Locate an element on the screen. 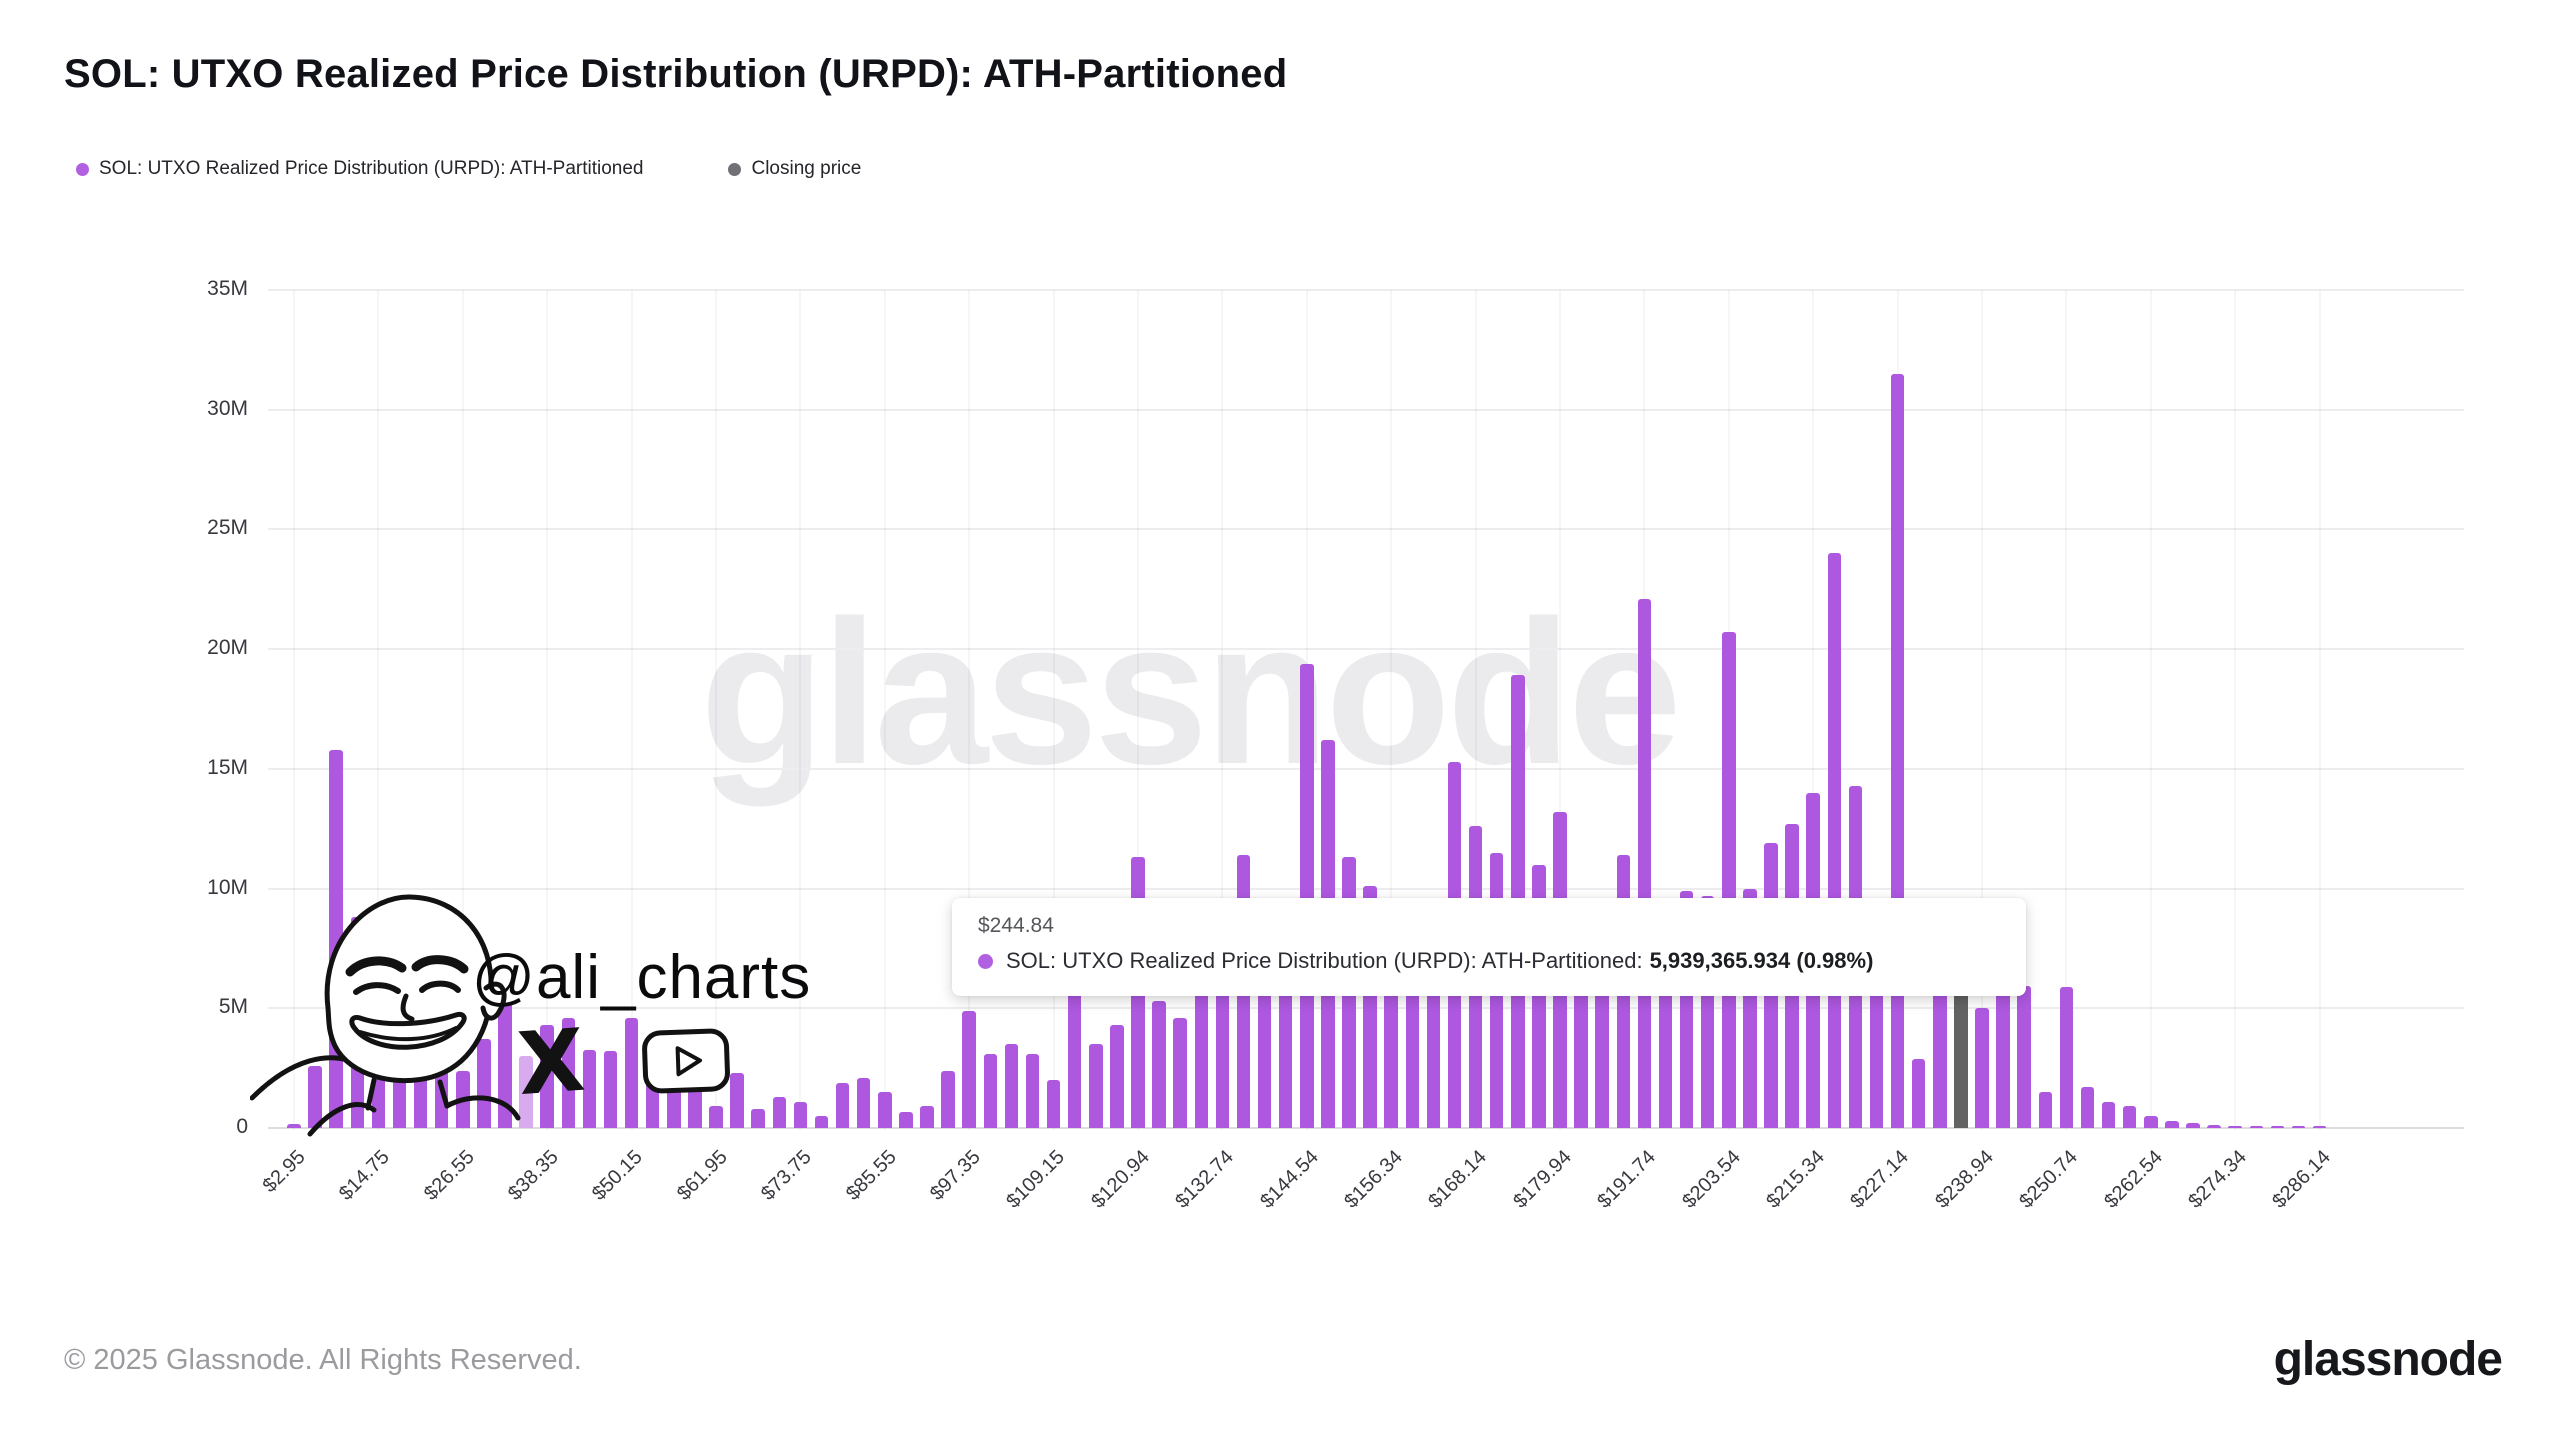  x-axis-tick-label: $274.34 is located at coordinates (2217, 1179).